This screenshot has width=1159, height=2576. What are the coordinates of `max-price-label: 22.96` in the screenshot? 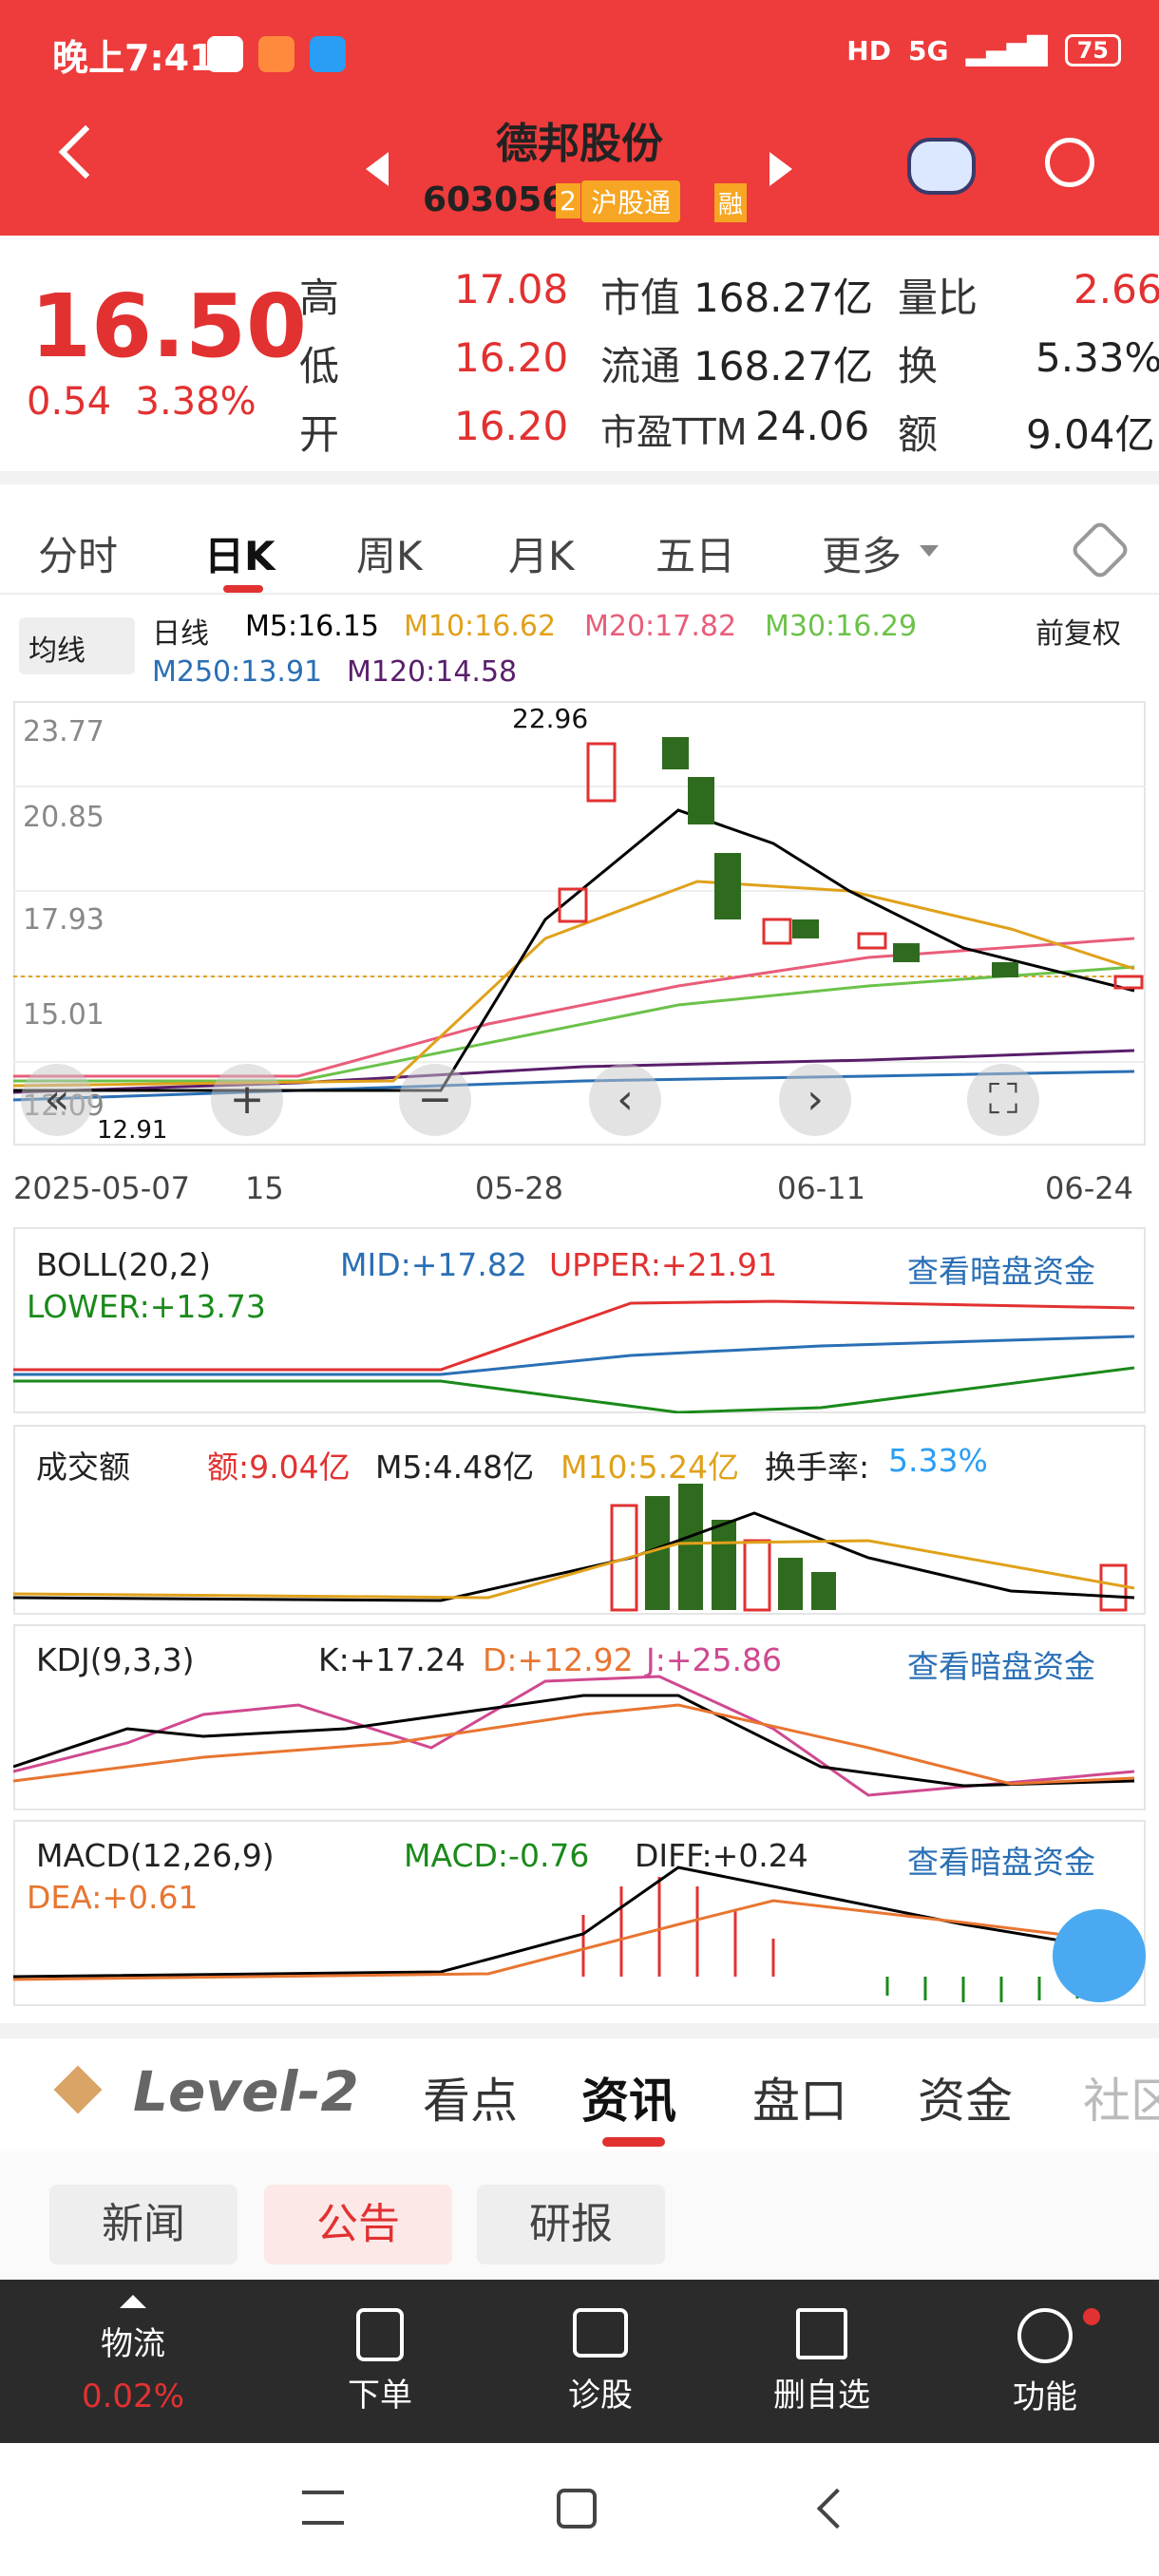 It's located at (550, 718).